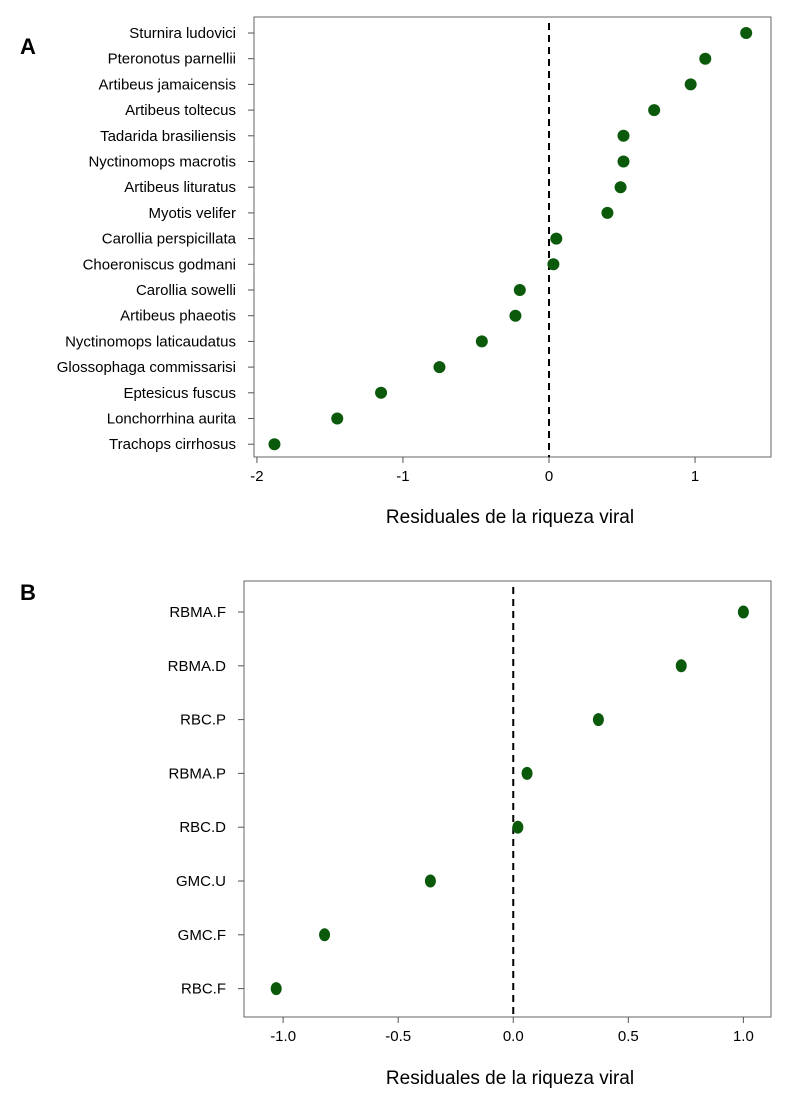 This screenshot has height=1103, width=788. Describe the element at coordinates (172, 59) in the screenshot. I see `panel-a-category-label: Pteronotus parnellii` at that location.